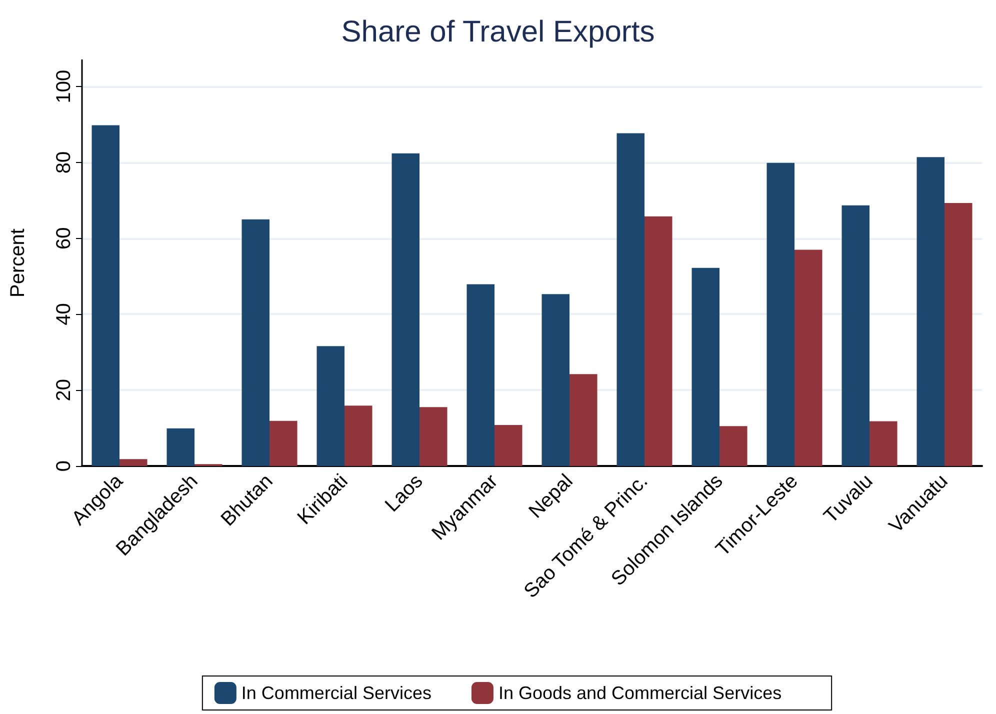 The height and width of the screenshot is (714, 996). What do you see at coordinates (64, 238) in the screenshot?
I see `y-tick-label: 60` at bounding box center [64, 238].